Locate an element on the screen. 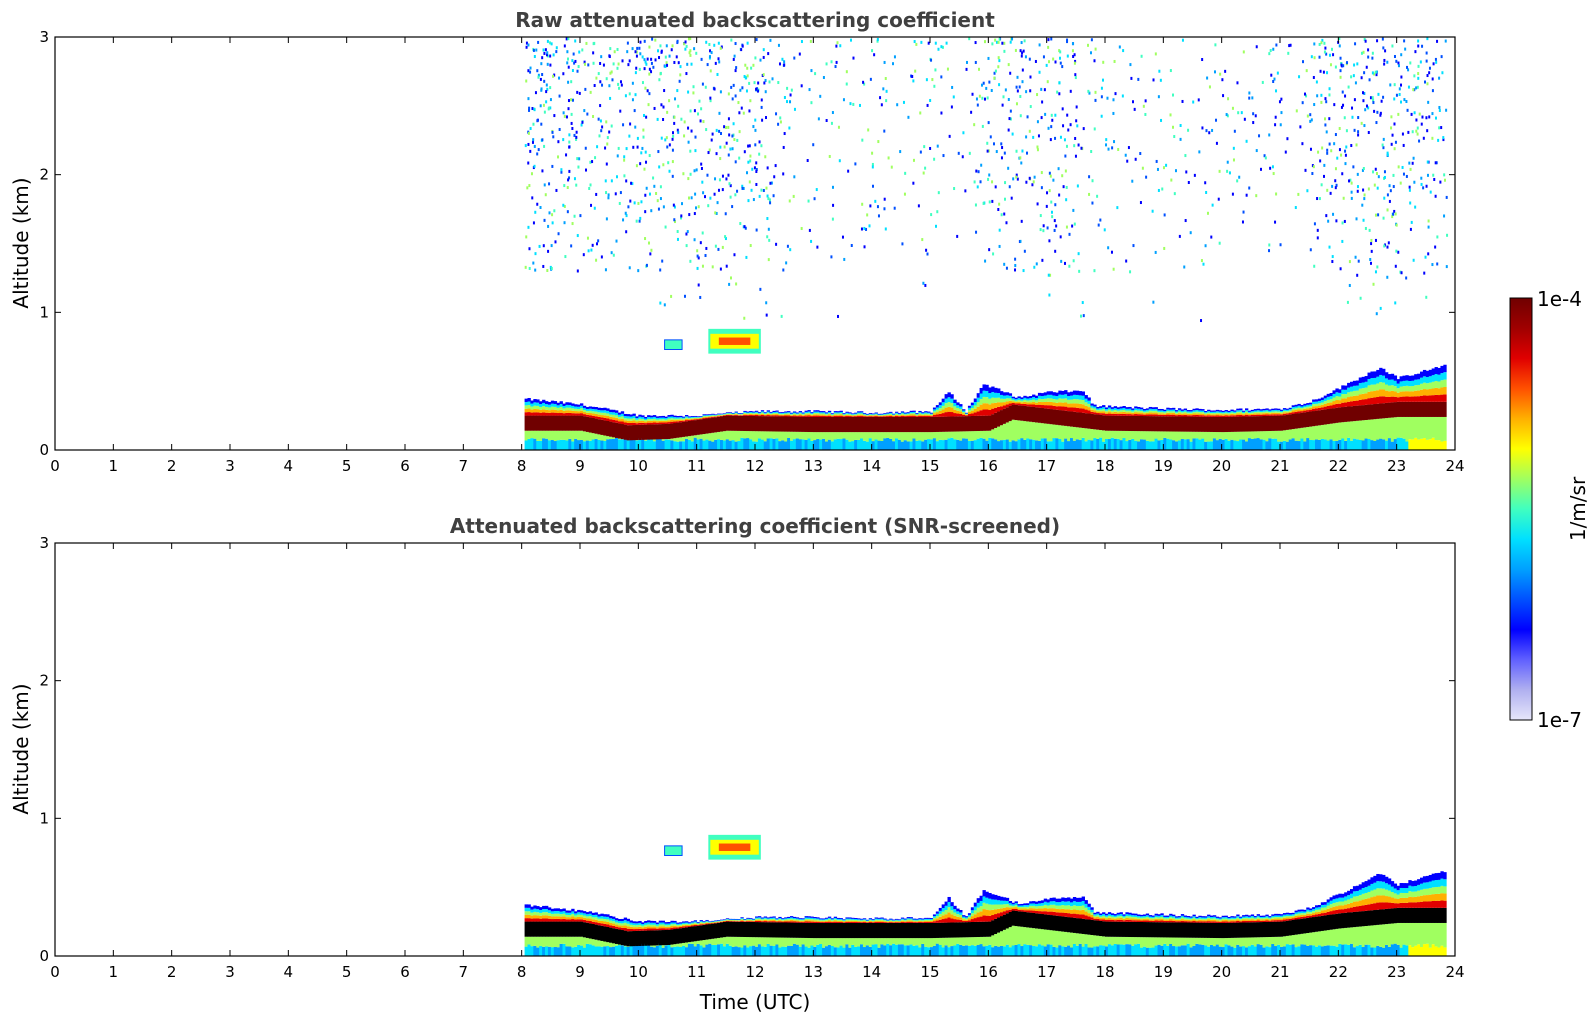 This screenshot has height=1020, width=1595. x-tick-label: 13 is located at coordinates (813, 466).